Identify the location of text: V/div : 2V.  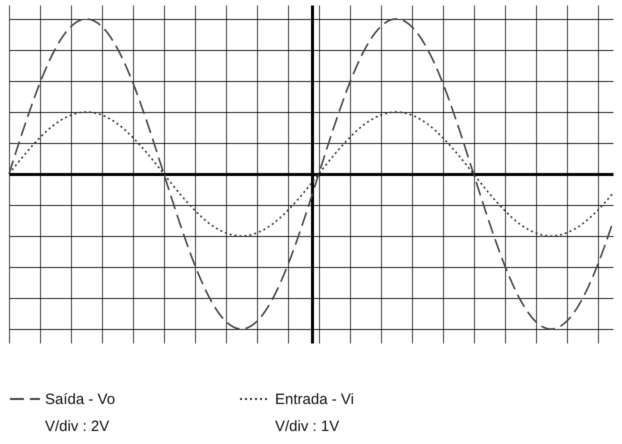
(77, 426).